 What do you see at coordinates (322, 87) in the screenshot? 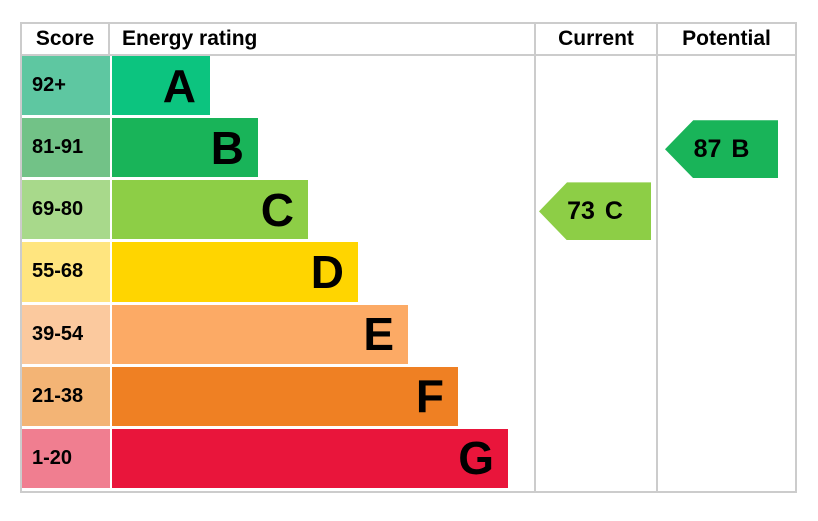
I see `rating-bar-cell: A` at bounding box center [322, 87].